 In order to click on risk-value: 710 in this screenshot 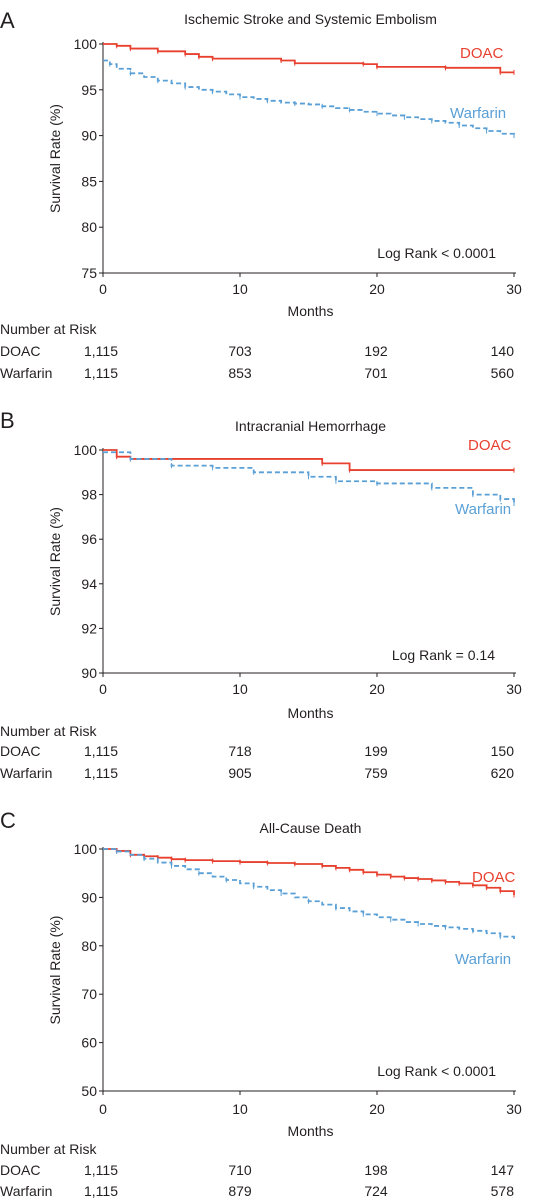, I will do `click(240, 1170)`.